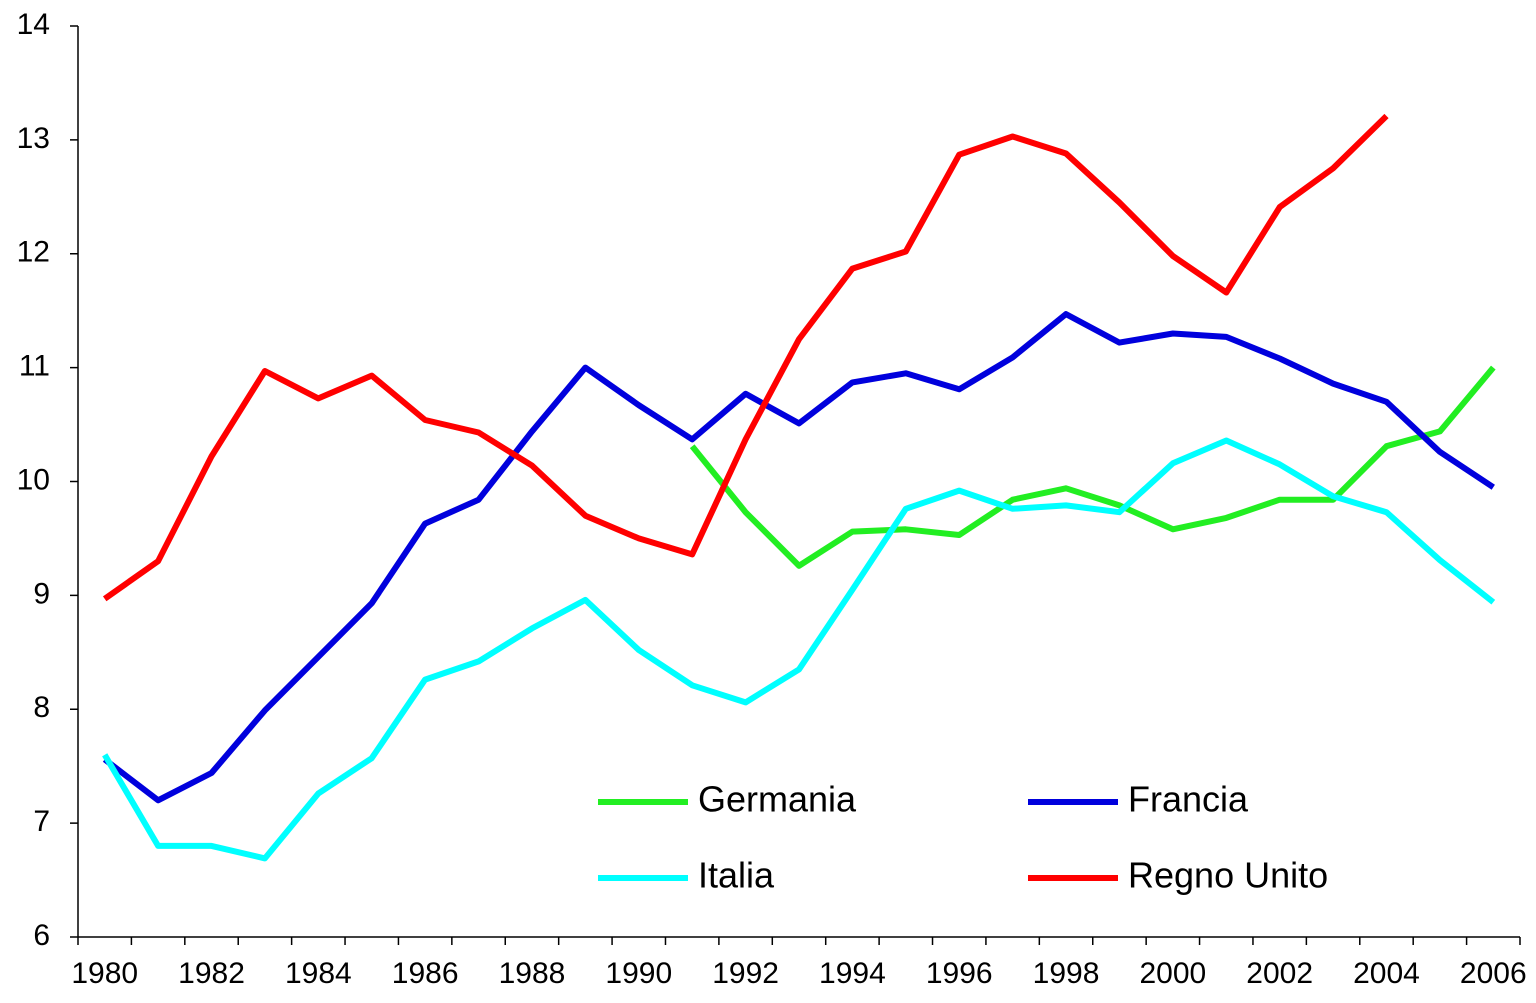 This screenshot has width=1536, height=1003. What do you see at coordinates (41, 935) in the screenshot?
I see `y-tick-label: 6` at bounding box center [41, 935].